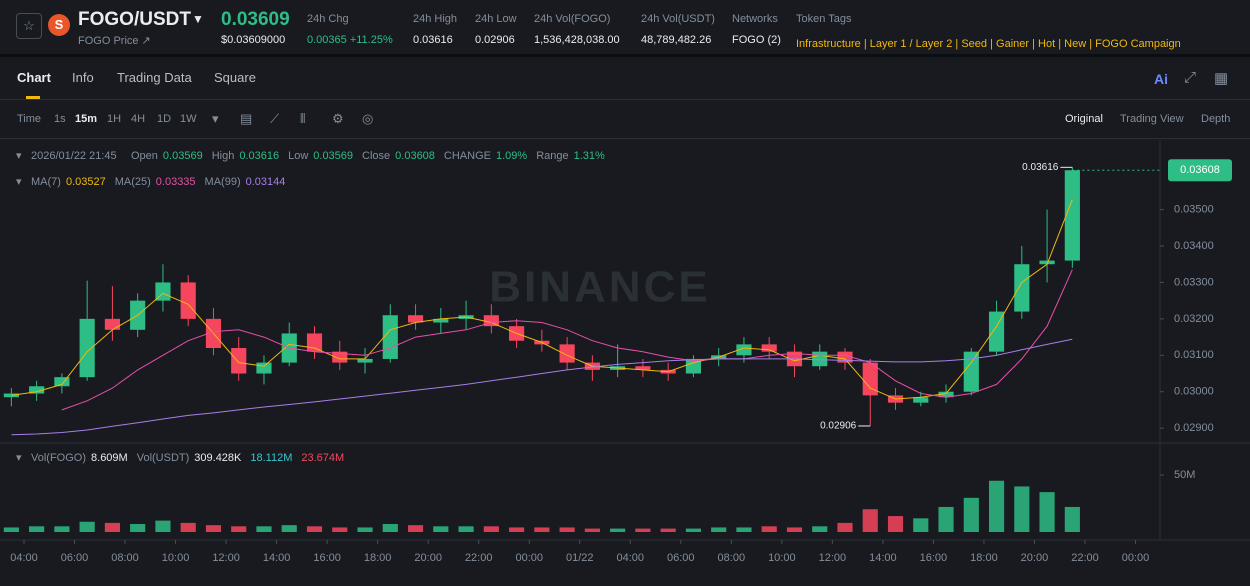 This screenshot has width=1250, height=586. I want to click on x-tick-label: 16:00, so click(327, 558).